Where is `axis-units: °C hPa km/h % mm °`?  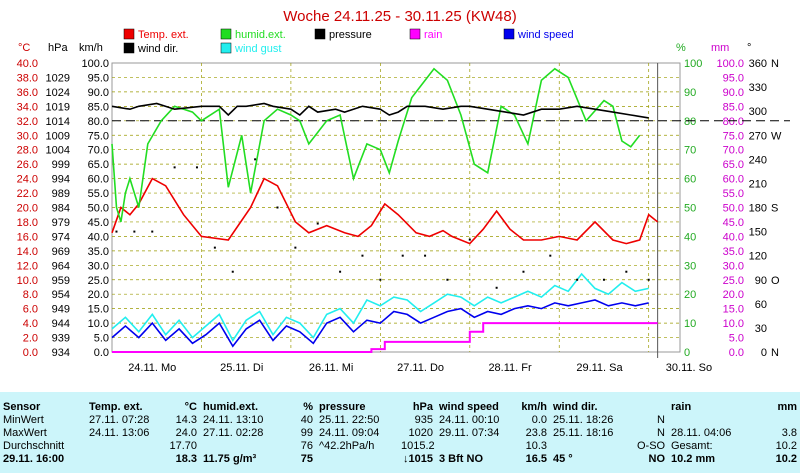 axis-units: °C hPa km/h % mm ° is located at coordinates (384, 48).